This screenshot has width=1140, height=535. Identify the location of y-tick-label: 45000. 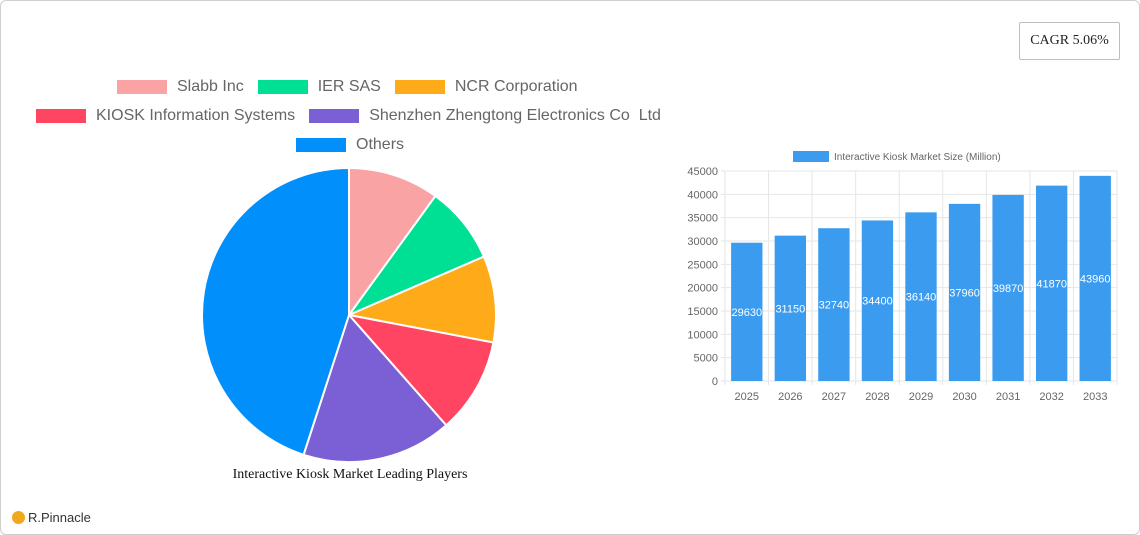
(702, 172).